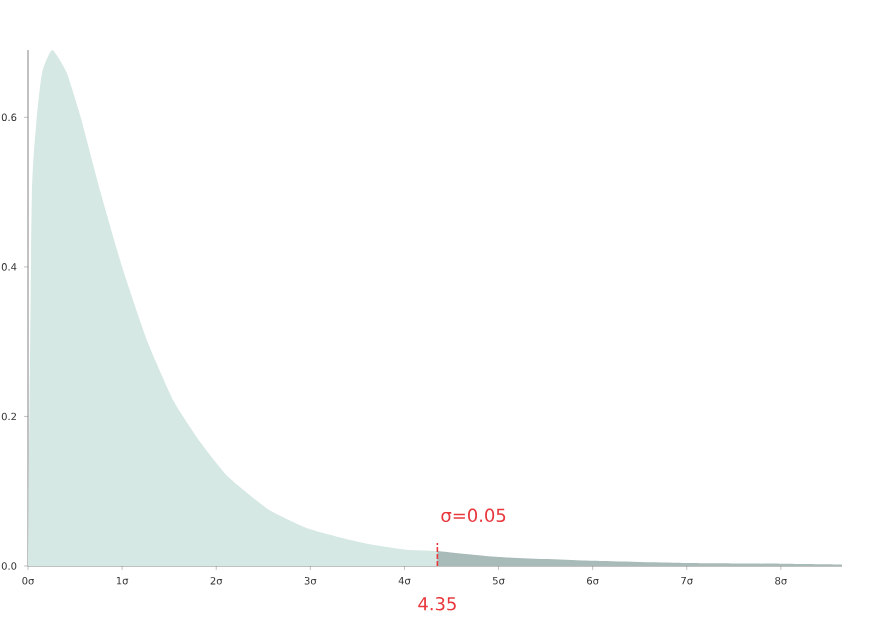 The image size is (880, 630). I want to click on annotation: 4.35, so click(437, 603).